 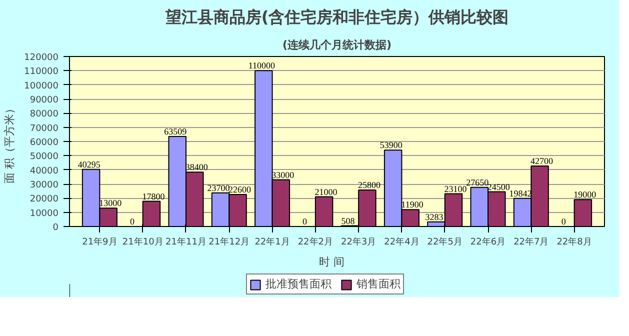 What do you see at coordinates (154, 196) in the screenshot?
I see `data-label: 17800` at bounding box center [154, 196].